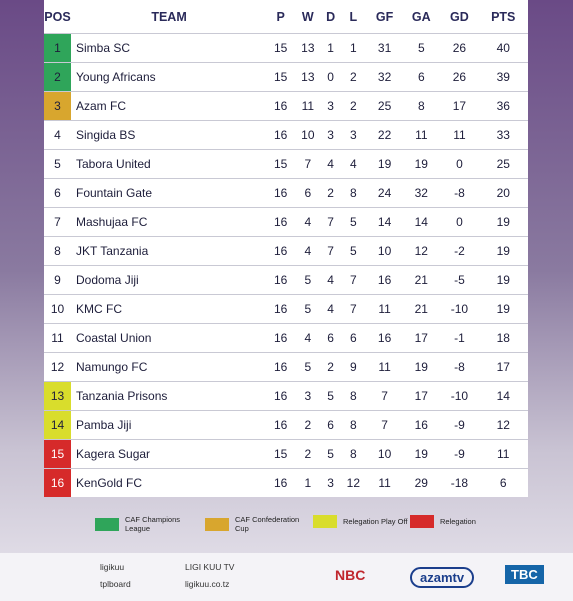  What do you see at coordinates (267, 524) in the screenshot?
I see `legend-label: CAF Confederation Cup` at bounding box center [267, 524].